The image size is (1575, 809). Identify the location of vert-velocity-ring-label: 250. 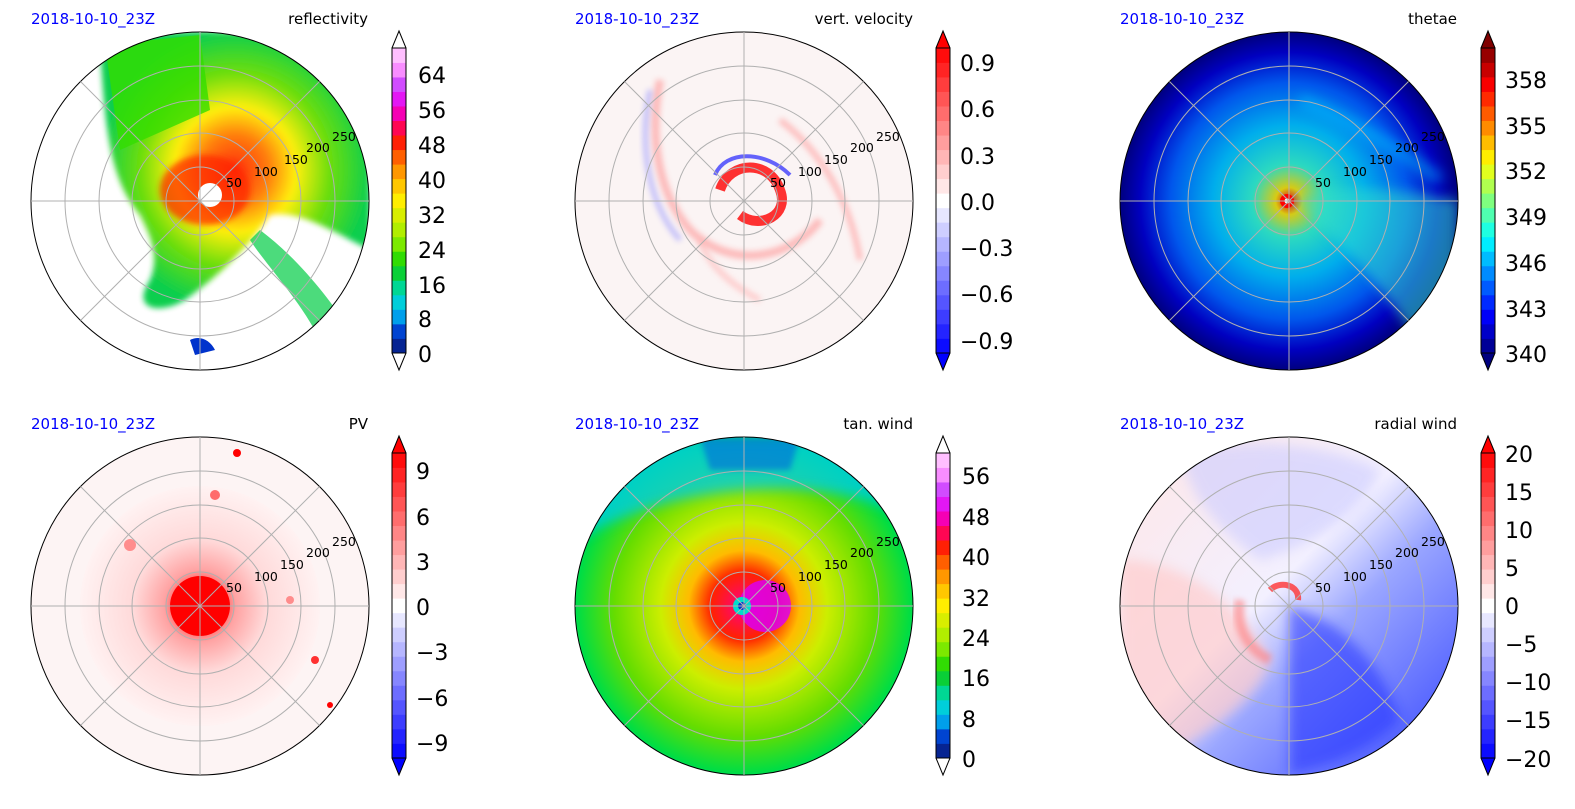
(888, 136).